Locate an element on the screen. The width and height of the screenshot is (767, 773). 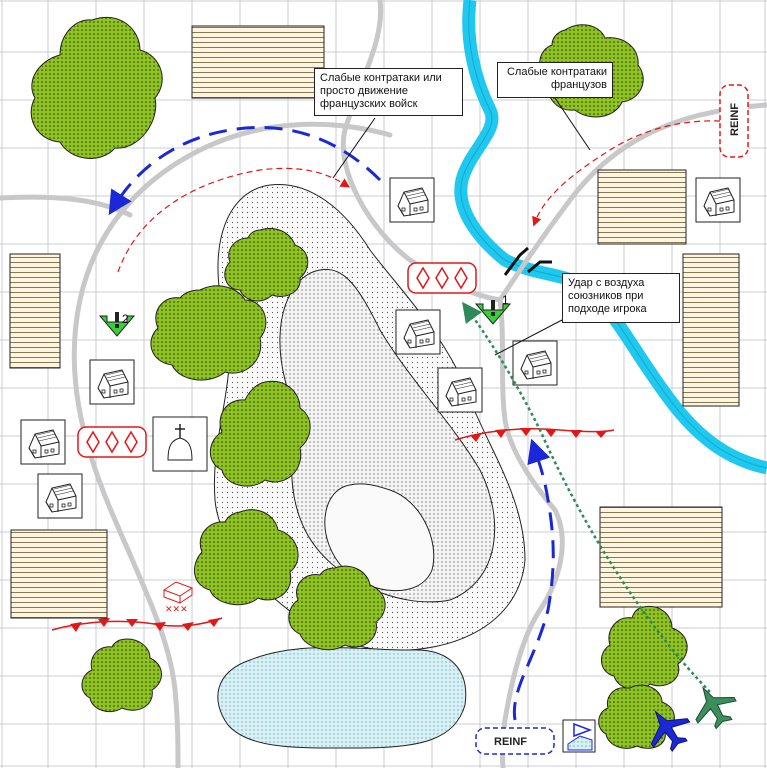
reinf-top-right: REINF is located at coordinates (734, 121).